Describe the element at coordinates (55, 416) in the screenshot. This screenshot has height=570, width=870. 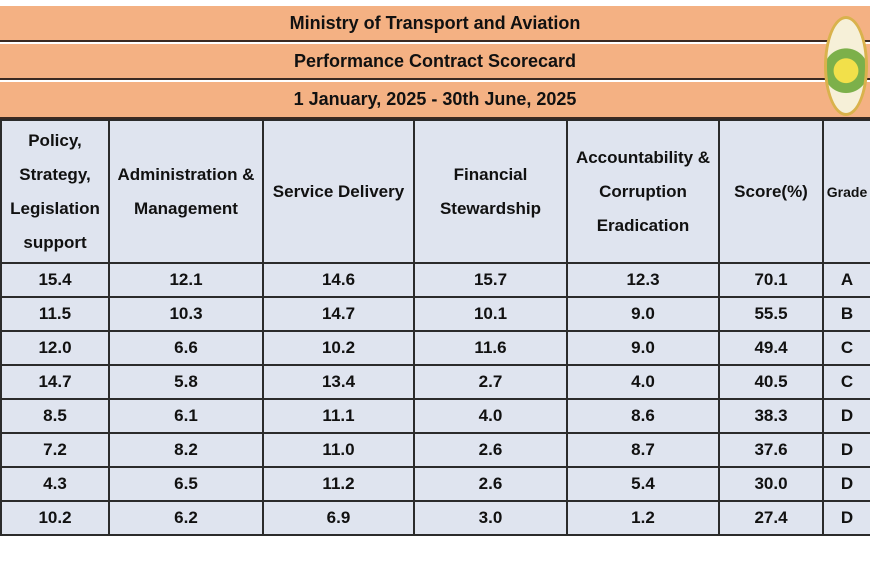
I see `table-cell: 8.5` at that location.